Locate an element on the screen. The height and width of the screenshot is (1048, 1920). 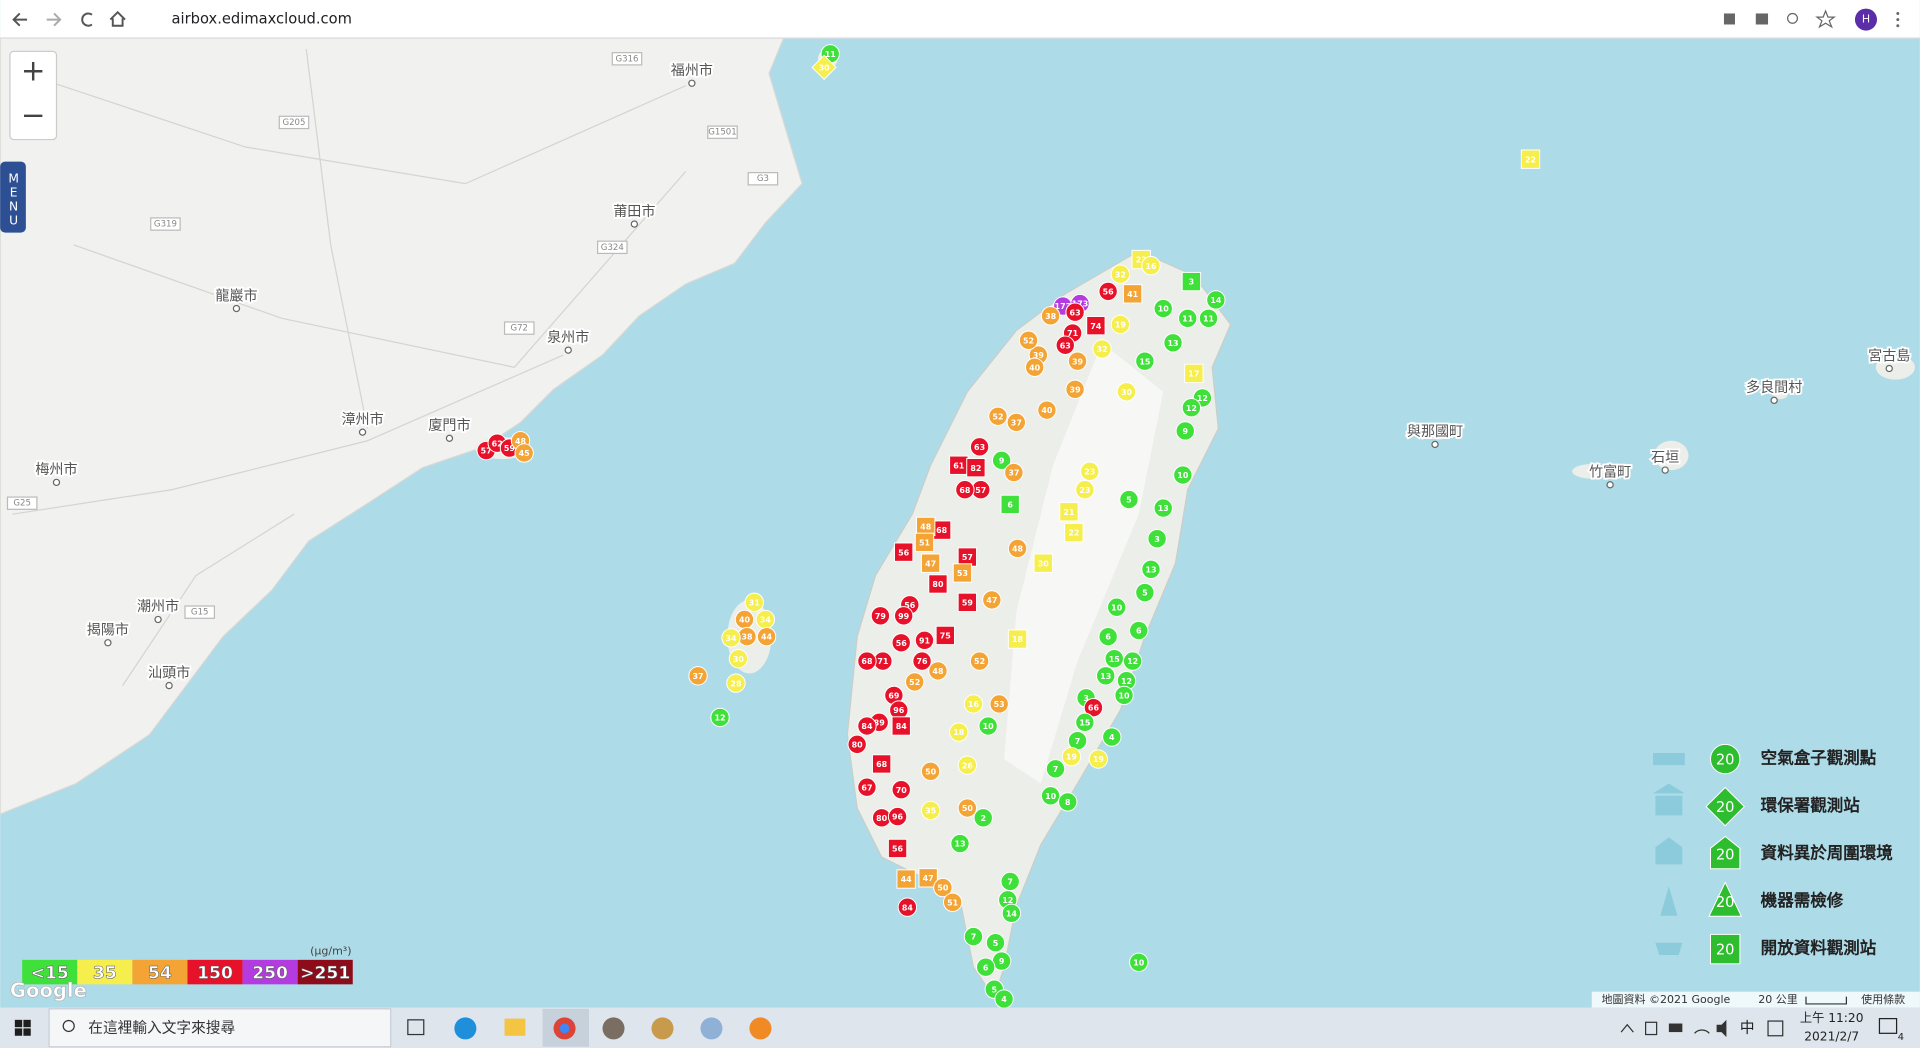
station-value: 17 is located at coordinates (1193, 374).